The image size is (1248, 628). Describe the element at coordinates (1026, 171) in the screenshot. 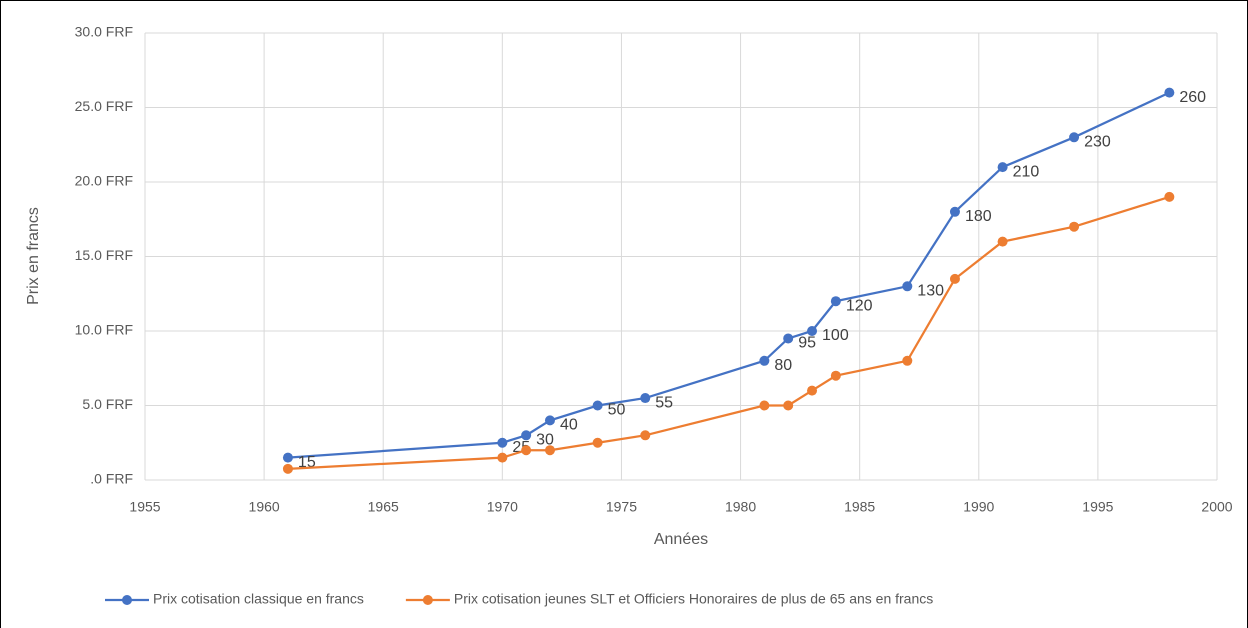

I see `data-label: 210` at that location.